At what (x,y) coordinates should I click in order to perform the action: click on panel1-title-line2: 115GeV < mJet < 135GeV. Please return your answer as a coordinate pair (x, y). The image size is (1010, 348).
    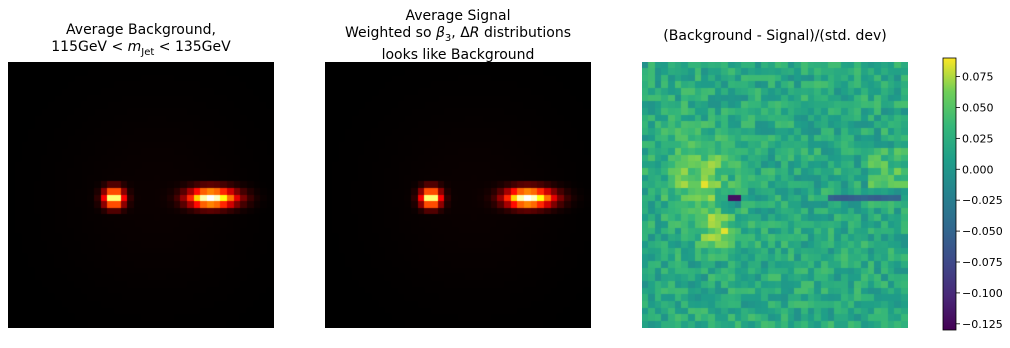
    Looking at the image, I should click on (141, 48).